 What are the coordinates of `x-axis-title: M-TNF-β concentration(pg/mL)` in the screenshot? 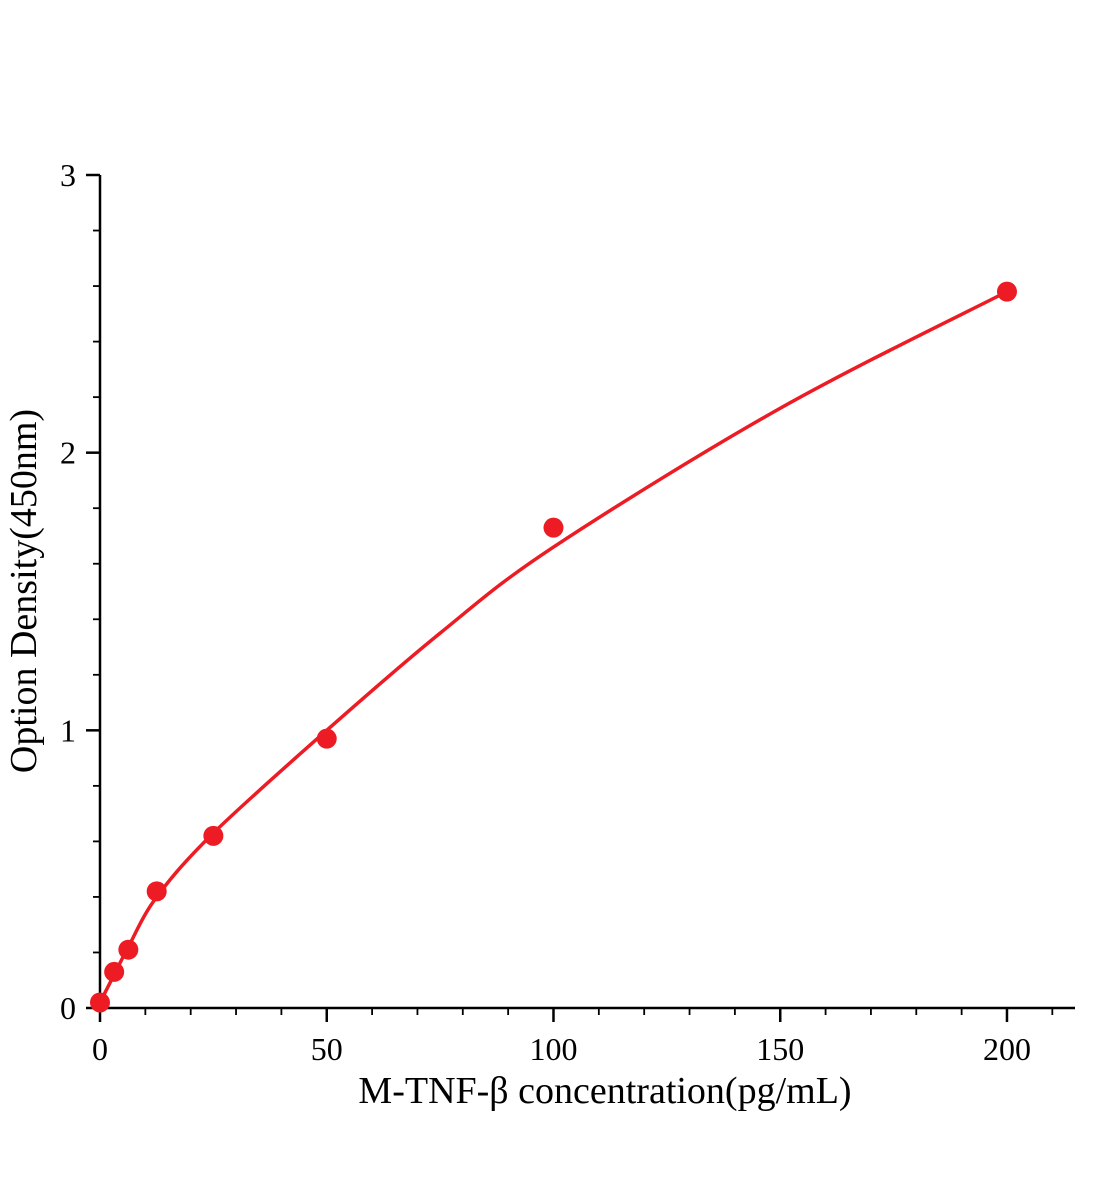 It's located at (604, 1091).